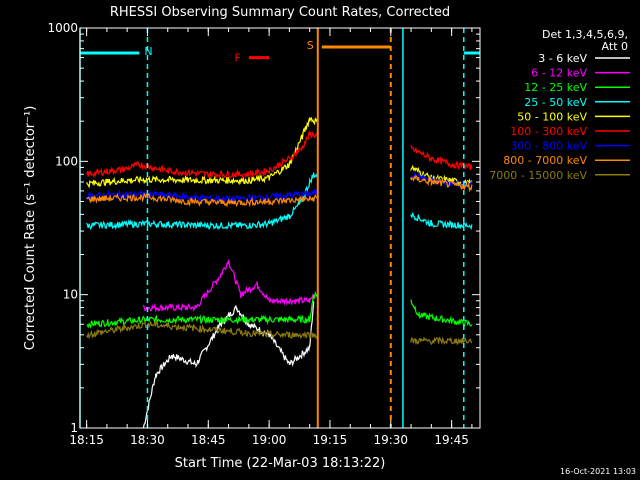 Image resolution: width=640 pixels, height=480 pixels. Describe the element at coordinates (62, 28) in the screenshot. I see `y-tick-label: 1000` at that location.